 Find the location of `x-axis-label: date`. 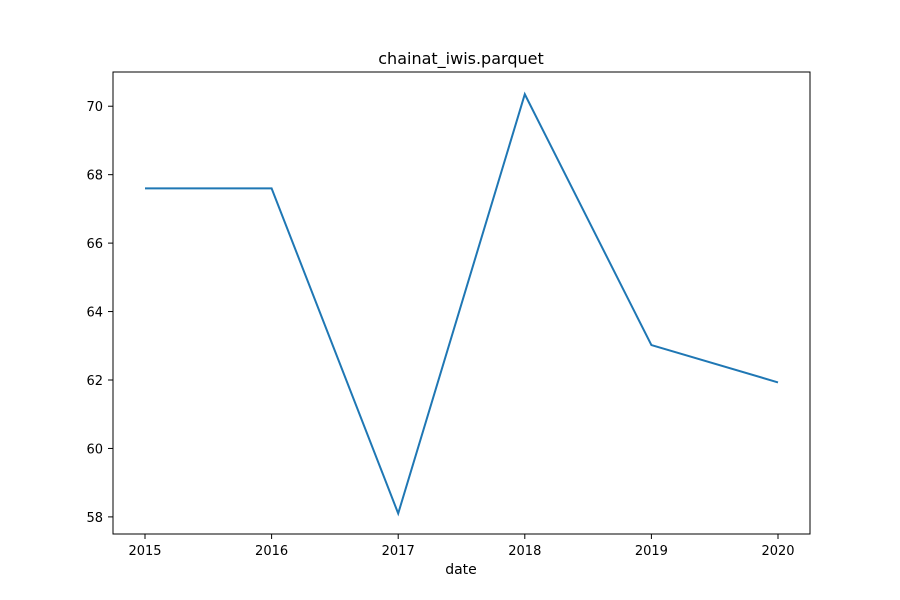

x-axis-label: date is located at coordinates (461, 570).